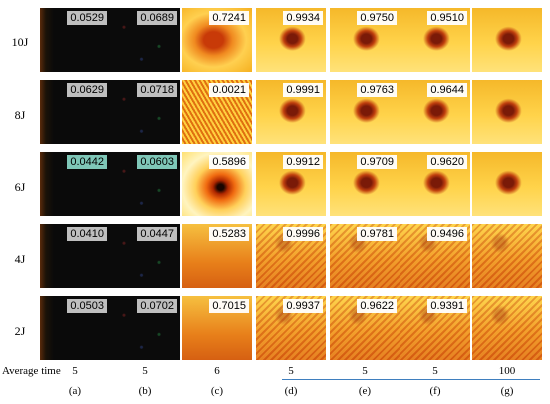 The height and width of the screenshot is (404, 550). Describe the element at coordinates (20, 259) in the screenshot. I see `row-label: 4J` at that location.